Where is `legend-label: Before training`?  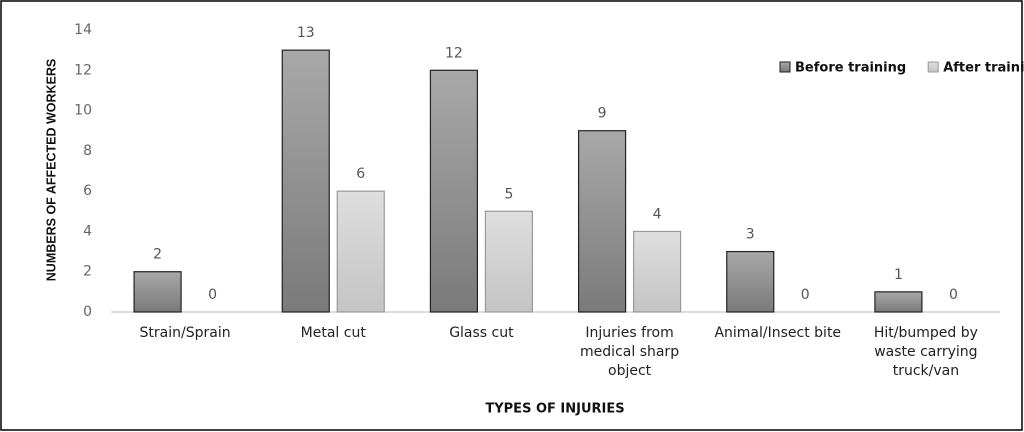
legend-label: Before training is located at coordinates (850, 68).